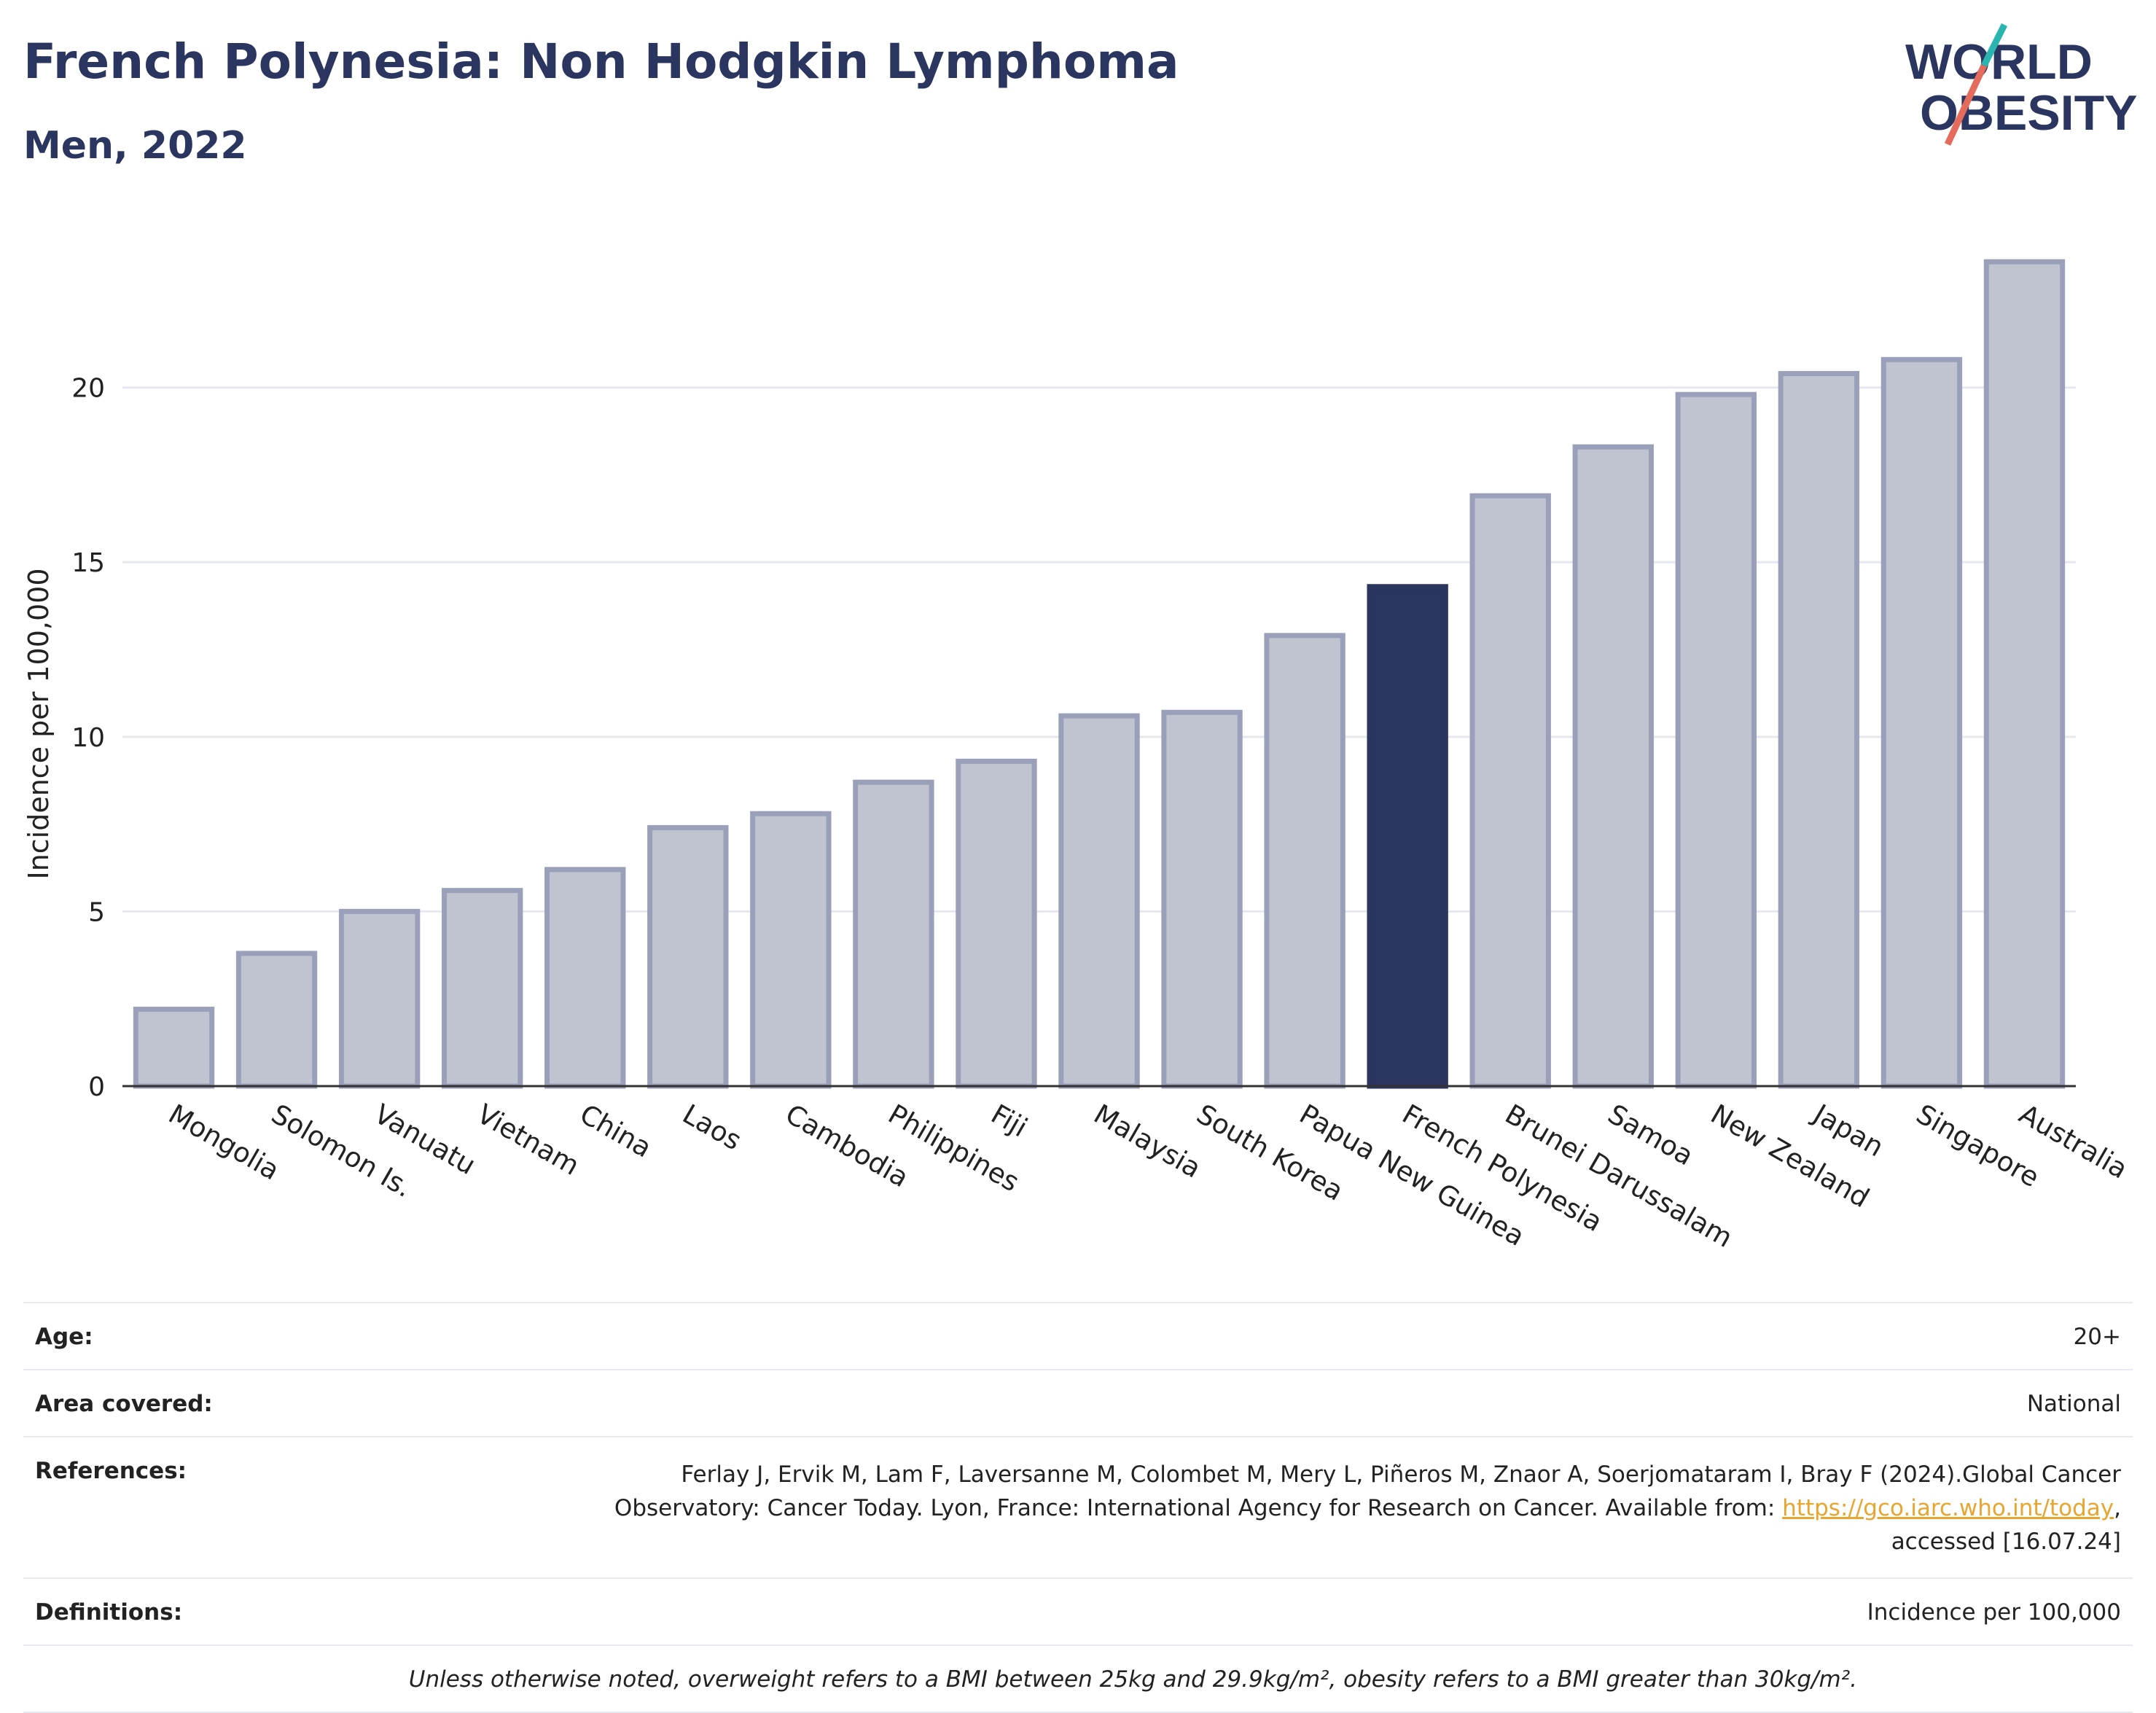 The height and width of the screenshot is (1713, 2156). Describe the element at coordinates (1966, 105) in the screenshot. I see `logo-slash-coral` at that location.